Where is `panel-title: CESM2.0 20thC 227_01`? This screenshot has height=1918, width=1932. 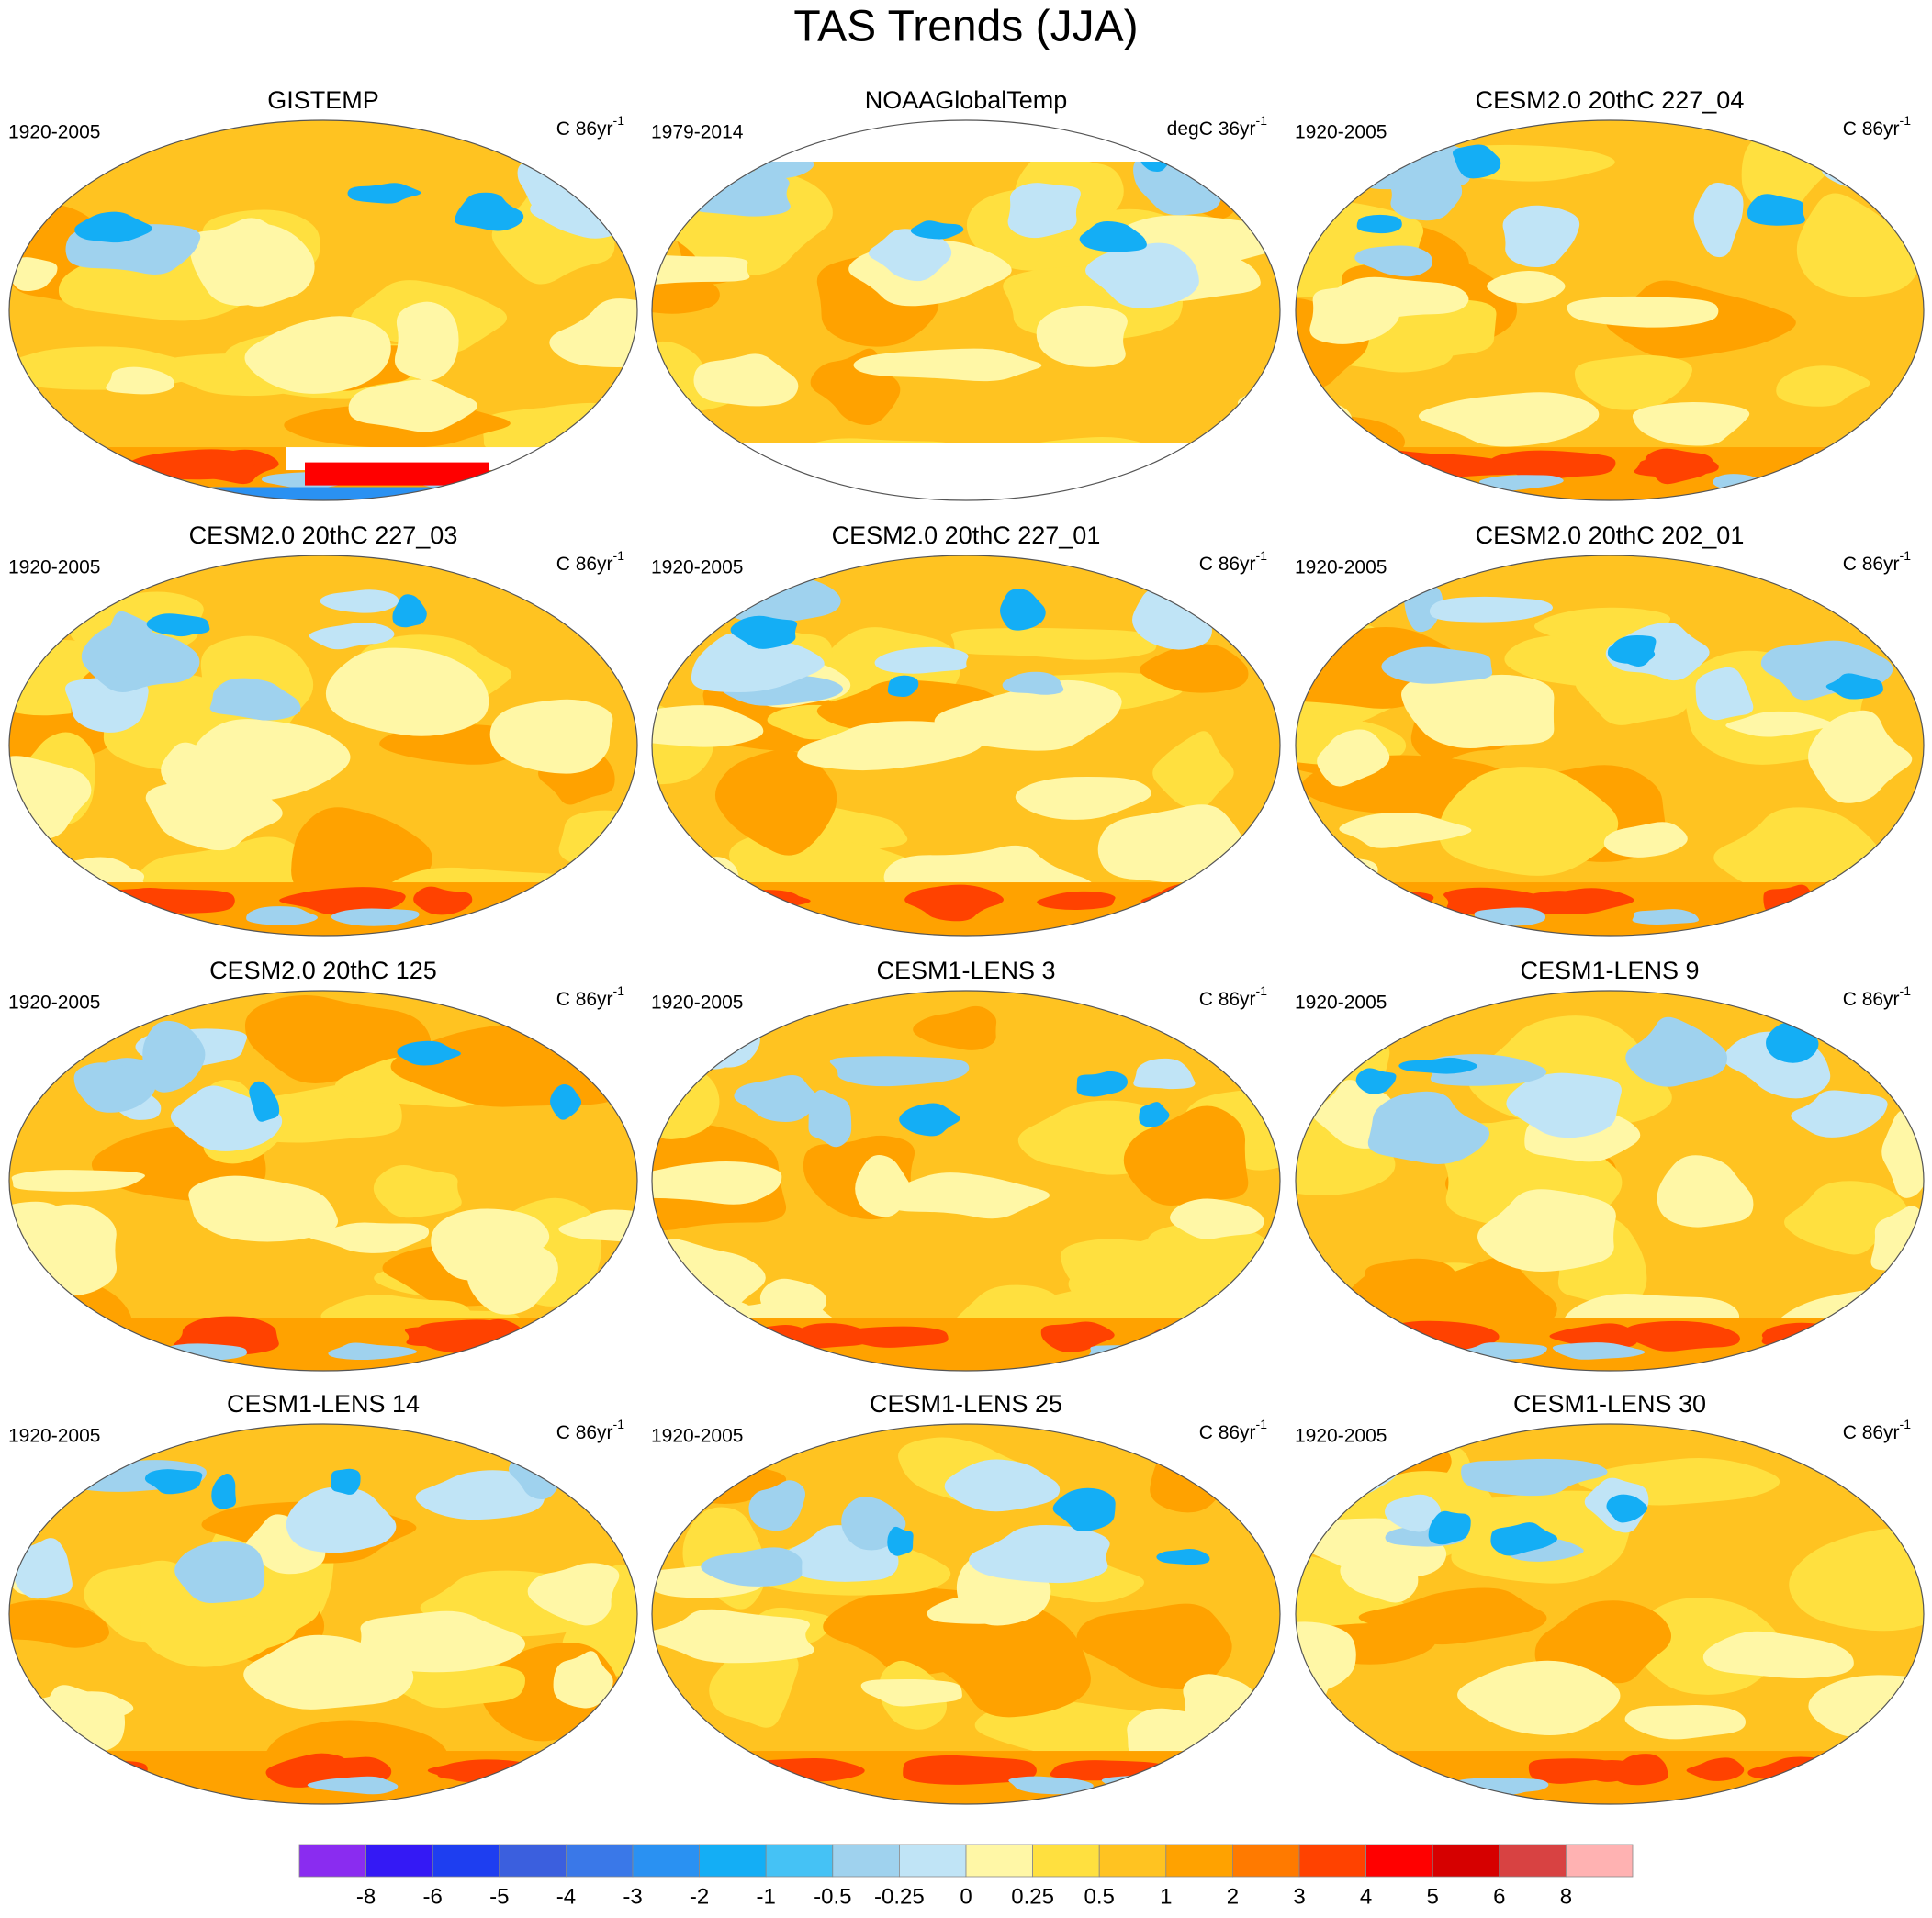 panel-title: CESM2.0 20thC 227_01 is located at coordinates (966, 535).